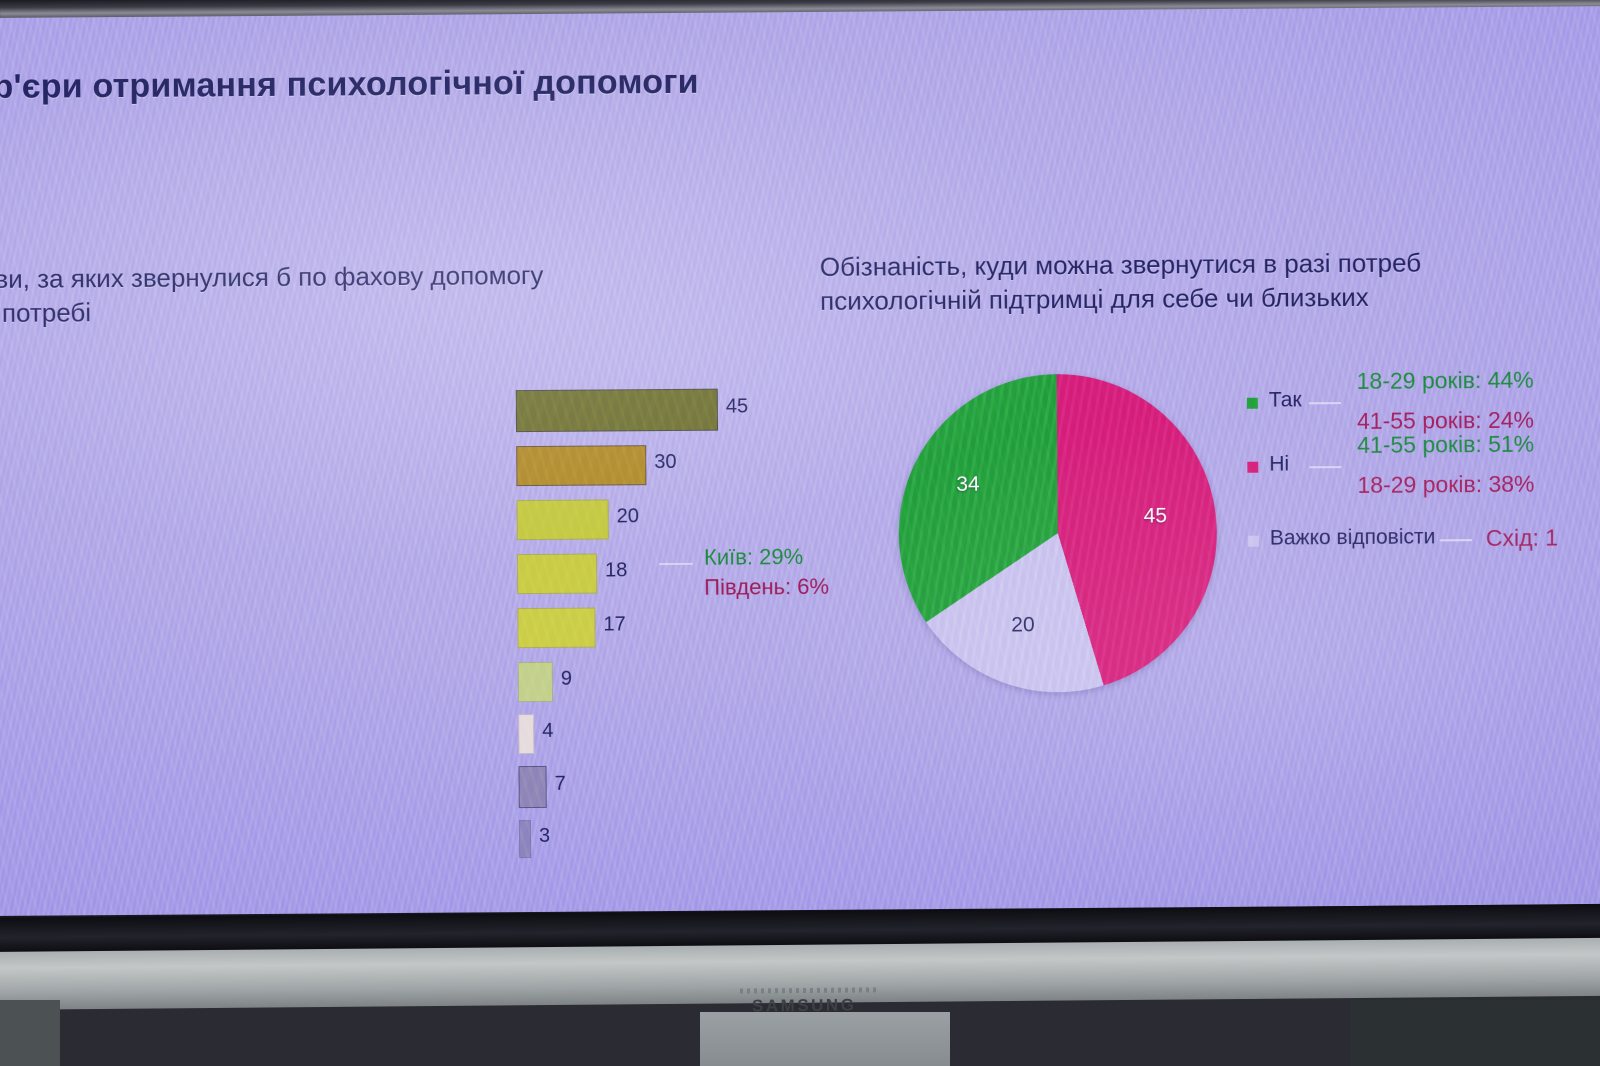  Describe the element at coordinates (1446, 444) in the screenshot. I see `legend-value: 41-55 років: 51%` at that location.